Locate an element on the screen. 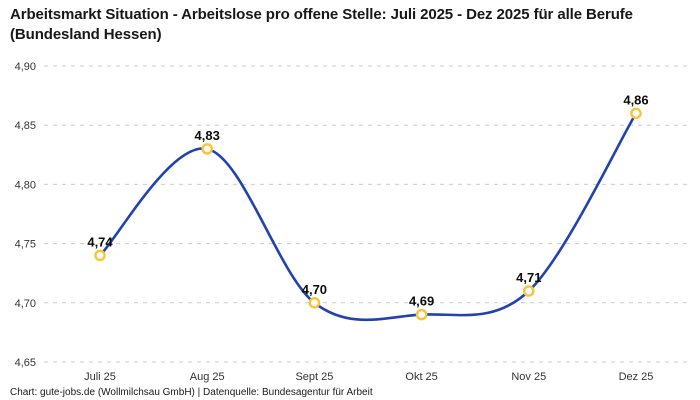  x-tick-label: Nov 25 is located at coordinates (528, 377).